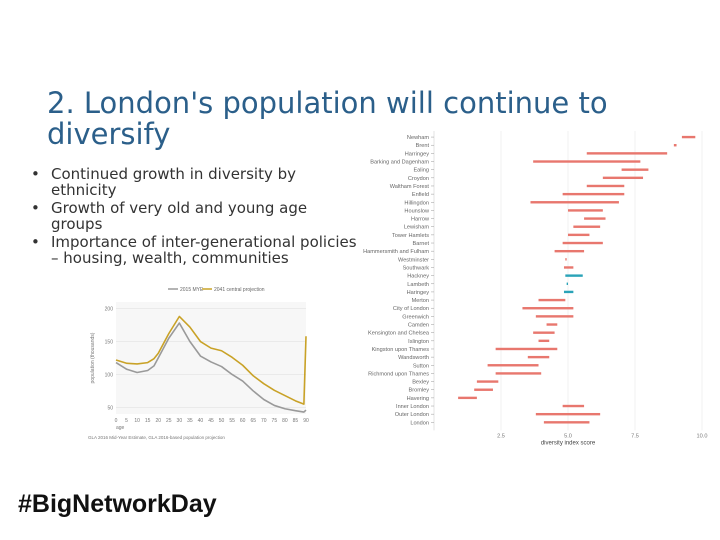  I want to click on borough-label: Tower Hamlets, so click(410, 236).